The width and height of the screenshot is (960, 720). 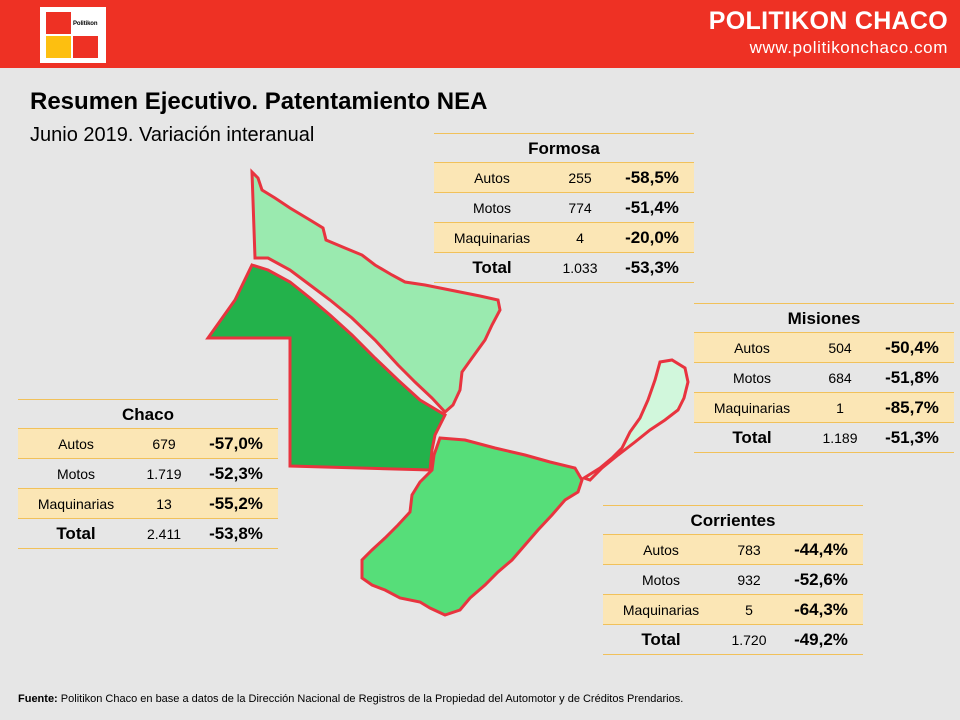 What do you see at coordinates (564, 238) in the screenshot?
I see `table-row: Maquinarias 4 -20,0%` at bounding box center [564, 238].